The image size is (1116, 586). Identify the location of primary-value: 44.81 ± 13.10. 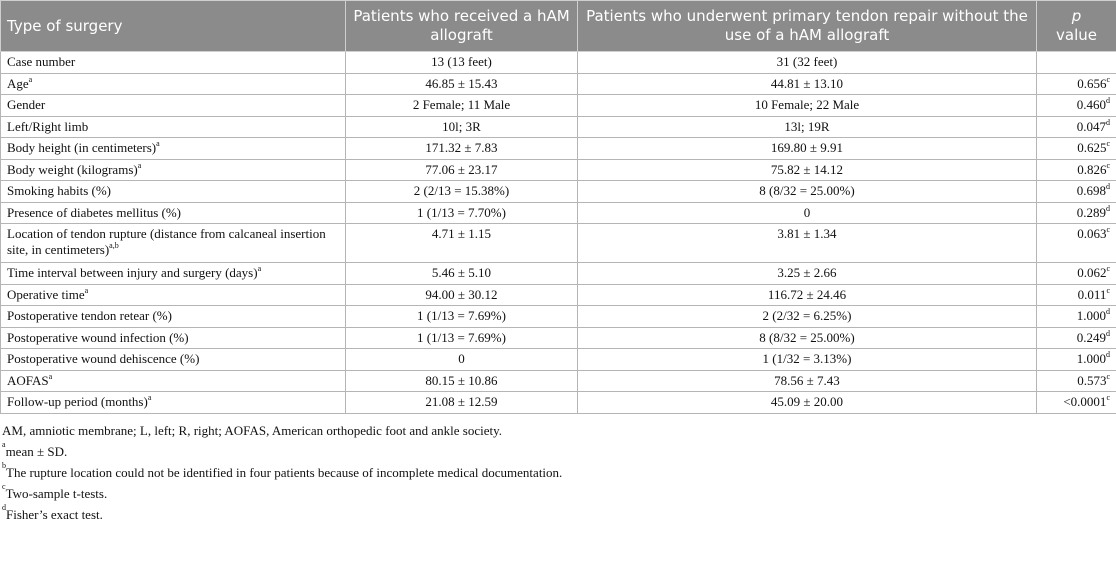
(807, 83).